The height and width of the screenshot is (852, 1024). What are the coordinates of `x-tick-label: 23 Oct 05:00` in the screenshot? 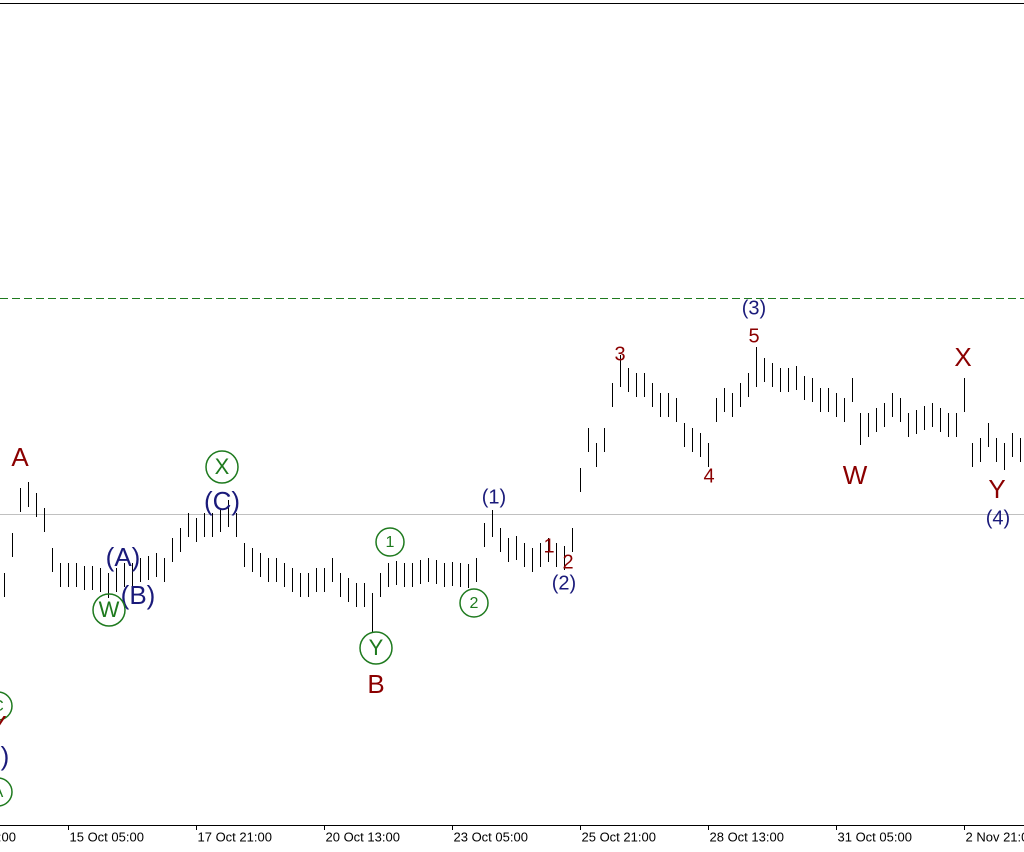 It's located at (491, 836).